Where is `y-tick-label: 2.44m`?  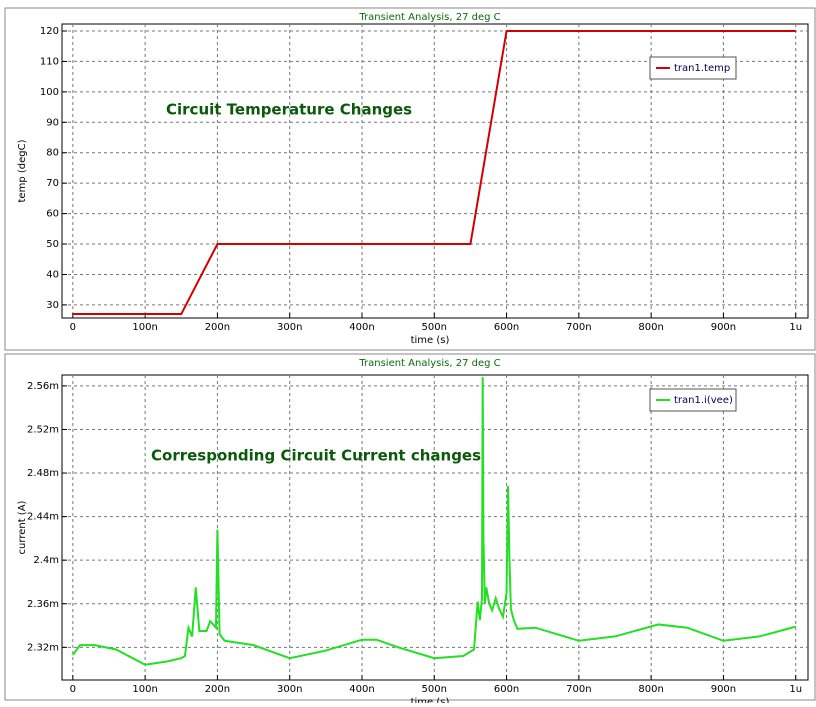 y-tick-label: 2.44m is located at coordinates (43, 517).